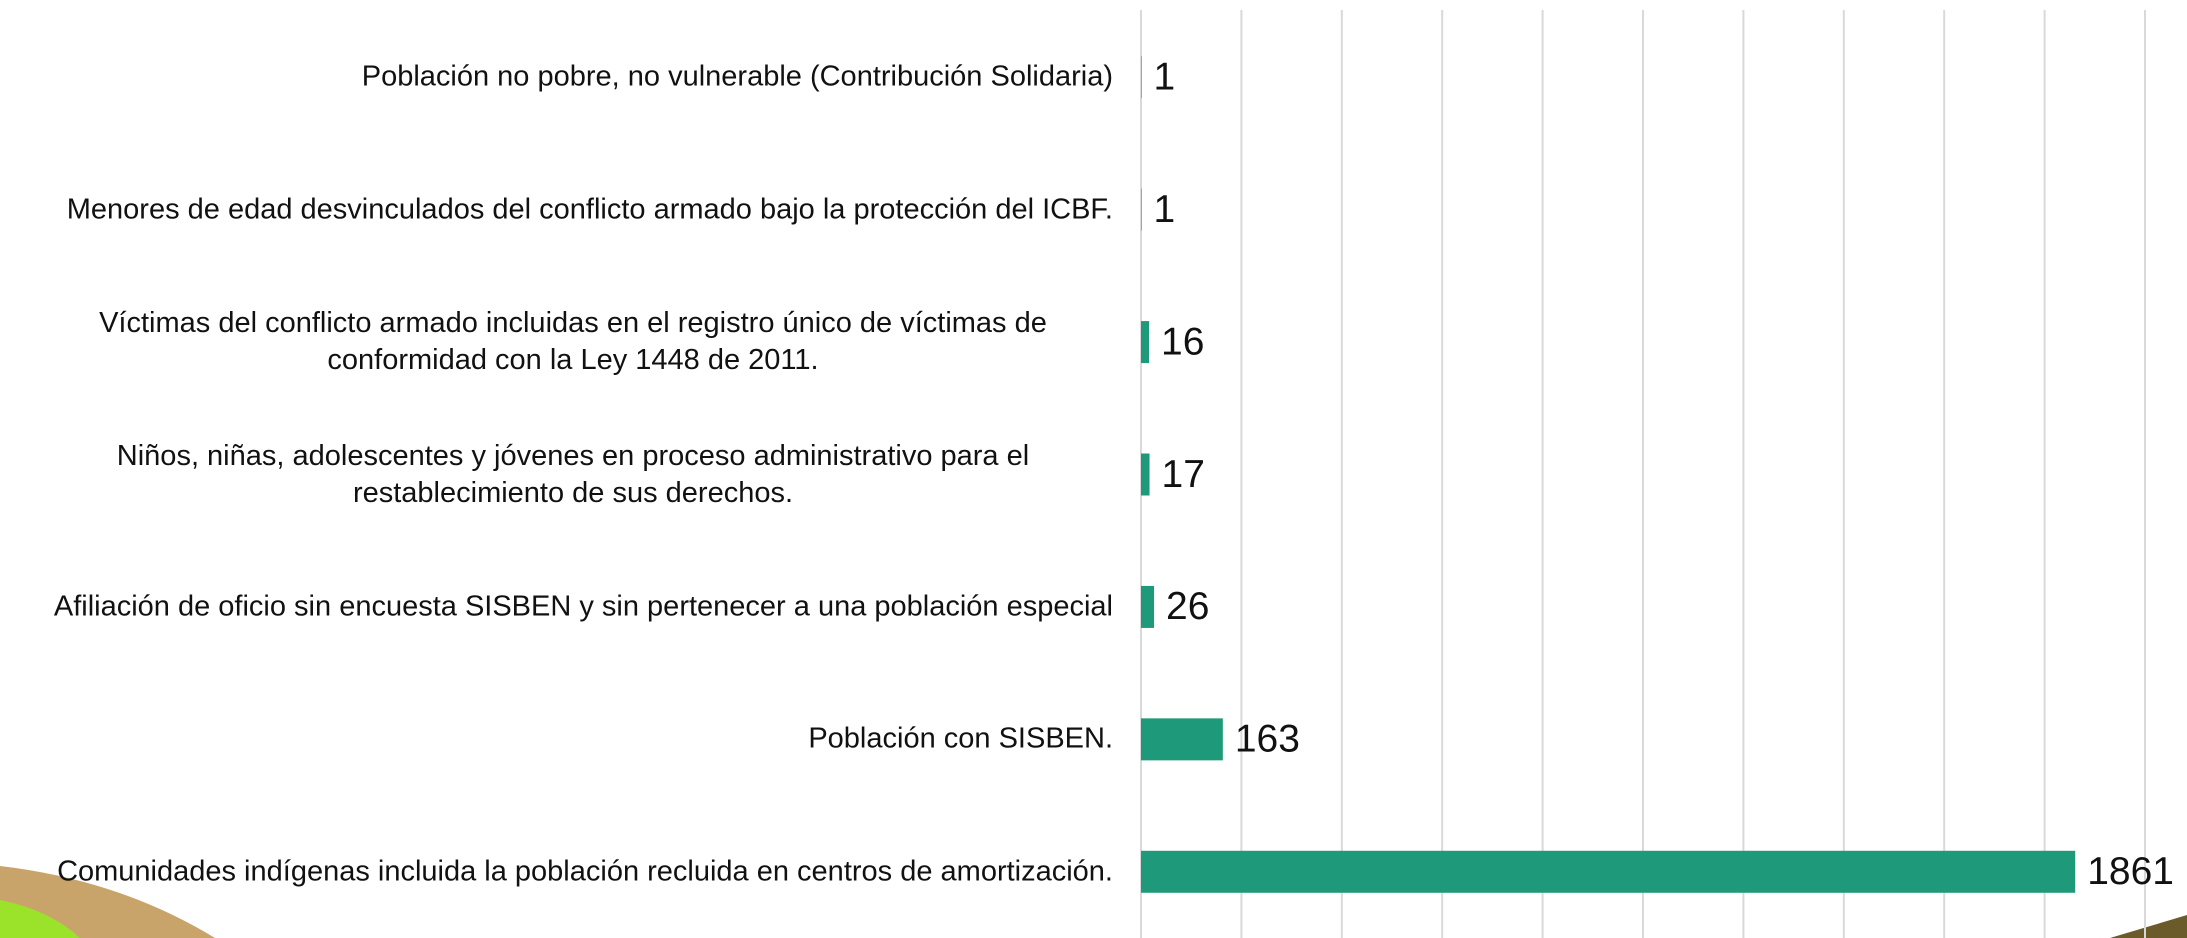  Describe the element at coordinates (1183, 474) in the screenshot. I see `value-label: 17` at that location.